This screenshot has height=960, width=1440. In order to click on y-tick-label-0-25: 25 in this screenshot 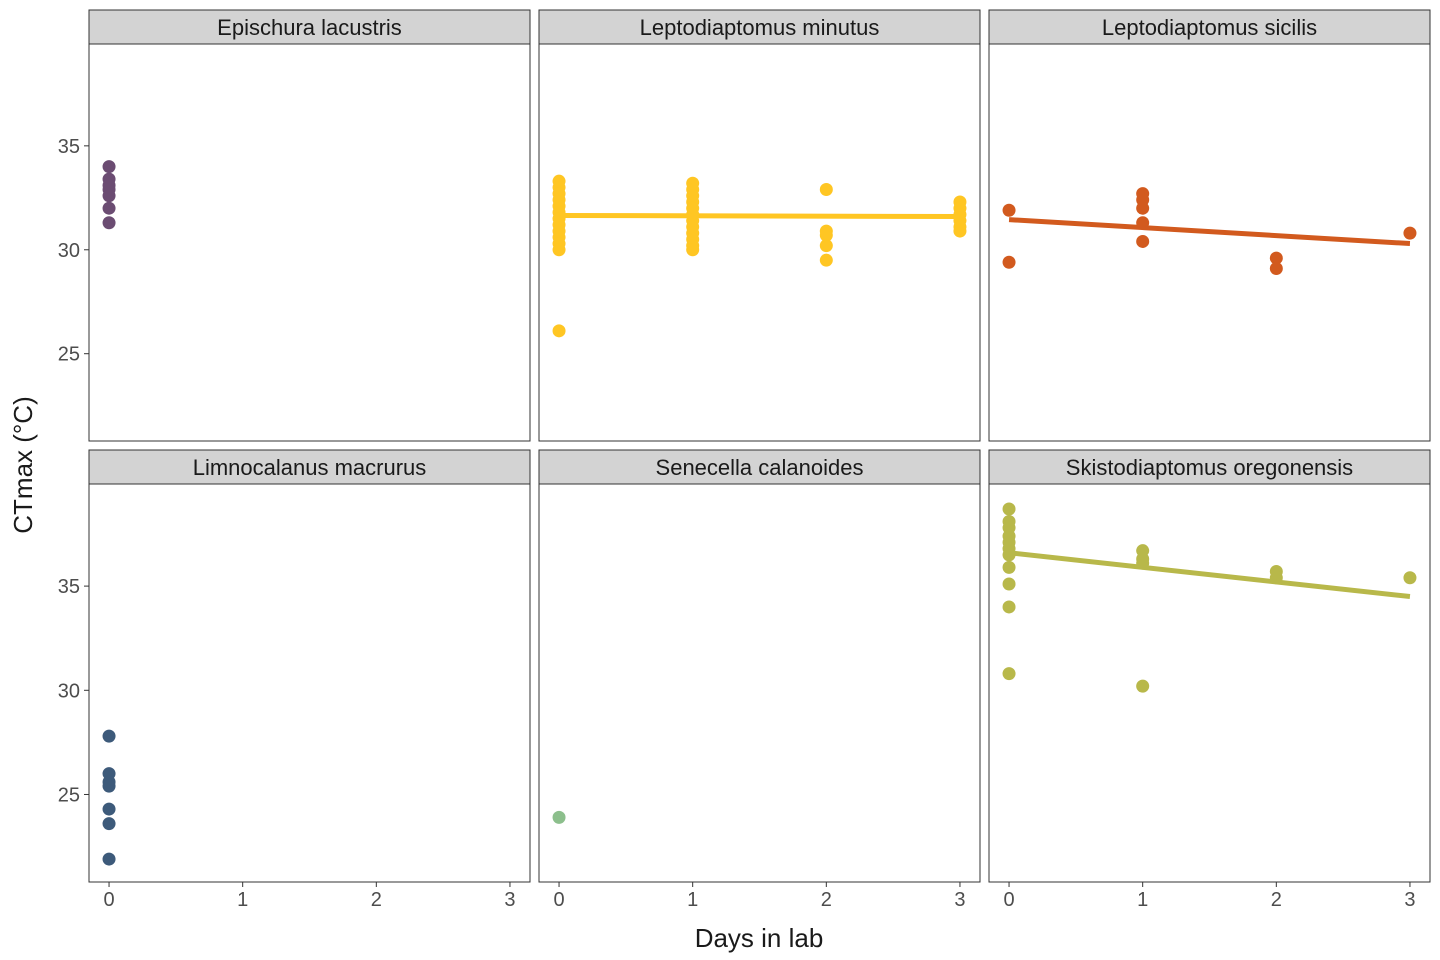, I will do `click(69, 355)`.